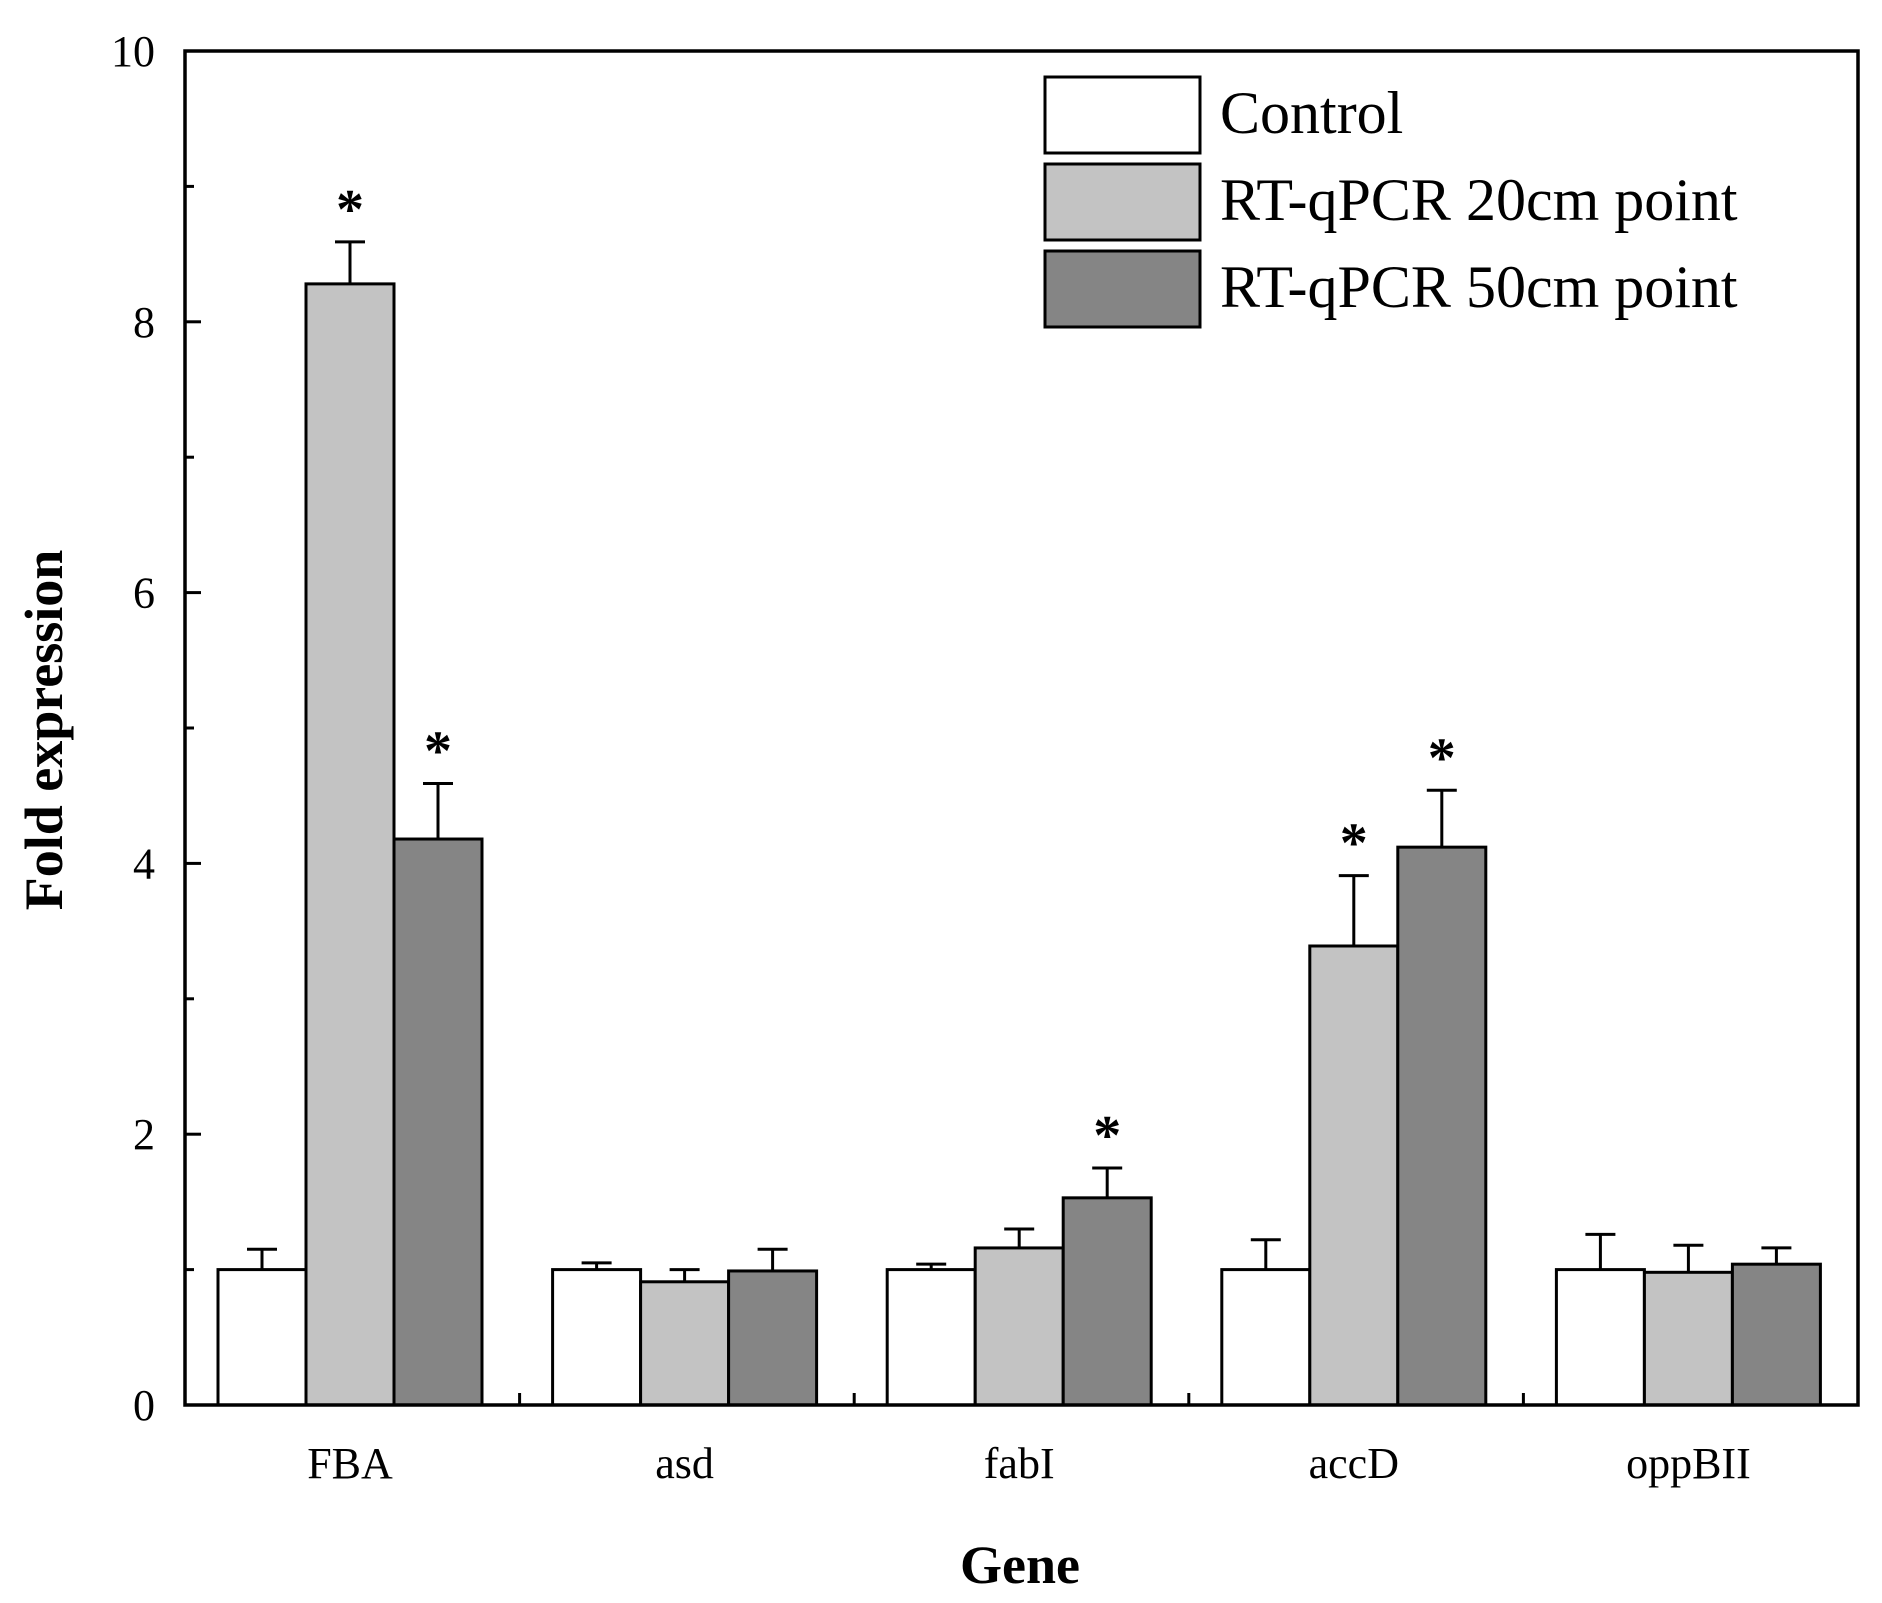 The width and height of the screenshot is (1882, 1603). What do you see at coordinates (931, 1337) in the screenshot?
I see `bar-control-fabi` at bounding box center [931, 1337].